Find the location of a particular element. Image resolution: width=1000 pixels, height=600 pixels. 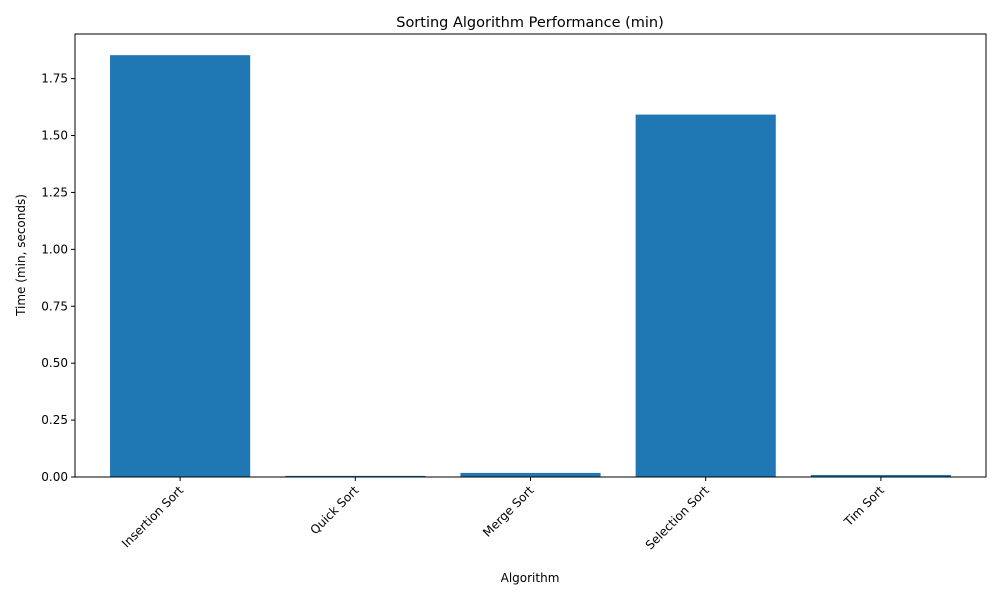

bar-merge-sort is located at coordinates (530, 474).